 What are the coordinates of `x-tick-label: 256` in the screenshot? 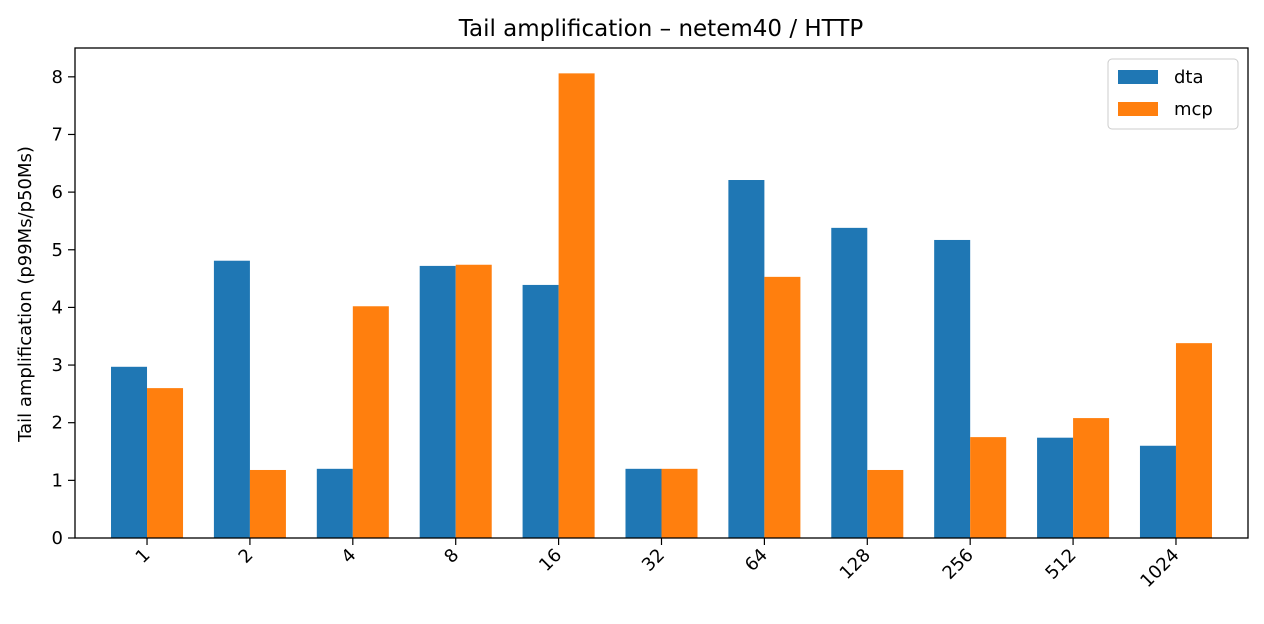 It's located at (958, 564).